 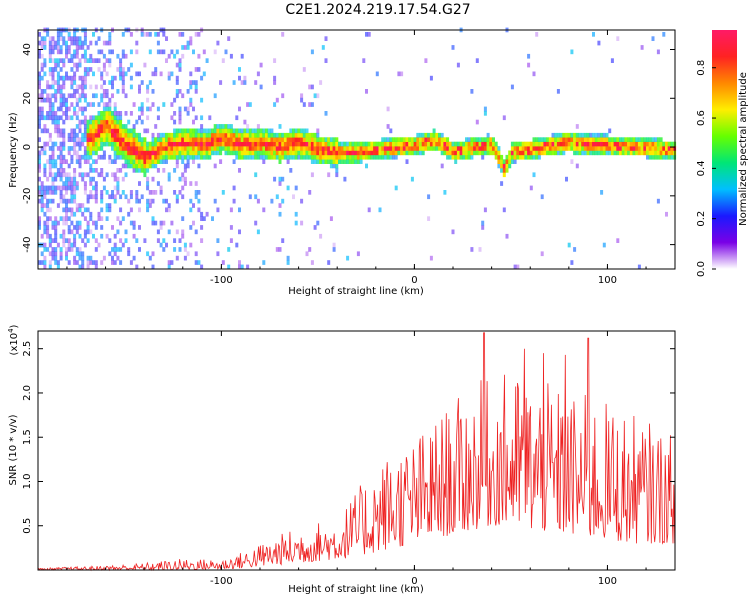 I want to click on snr-x-tick-label: -100, so click(x=221, y=581).